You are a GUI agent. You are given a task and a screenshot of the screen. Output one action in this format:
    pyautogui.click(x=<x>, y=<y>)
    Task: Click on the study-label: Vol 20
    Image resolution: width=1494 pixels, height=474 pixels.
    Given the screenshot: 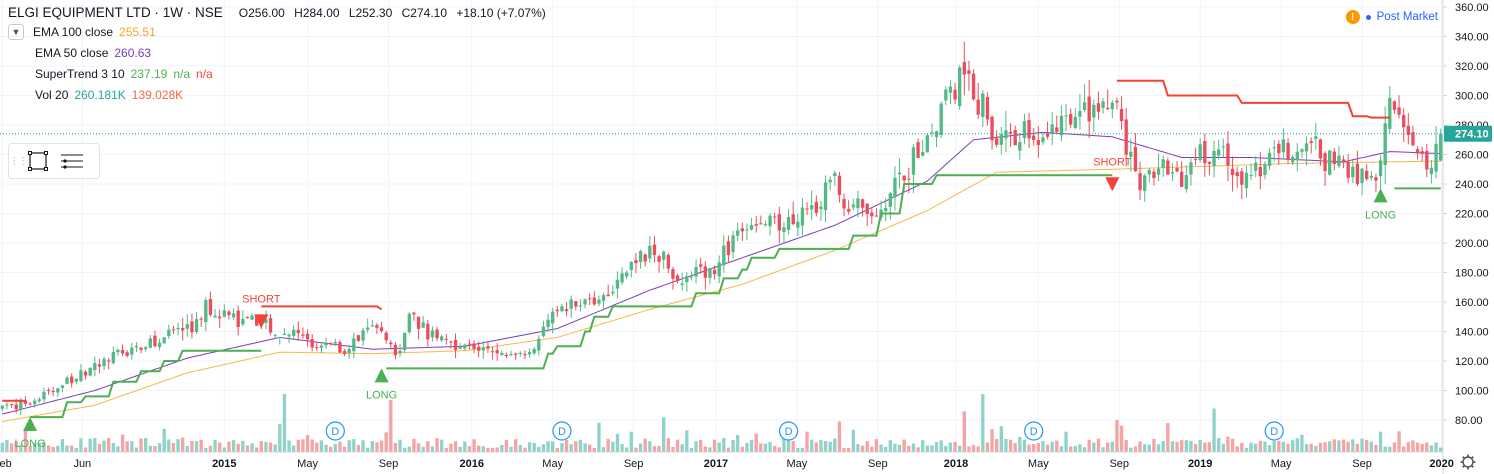 What is the action you would take?
    pyautogui.click(x=52, y=94)
    